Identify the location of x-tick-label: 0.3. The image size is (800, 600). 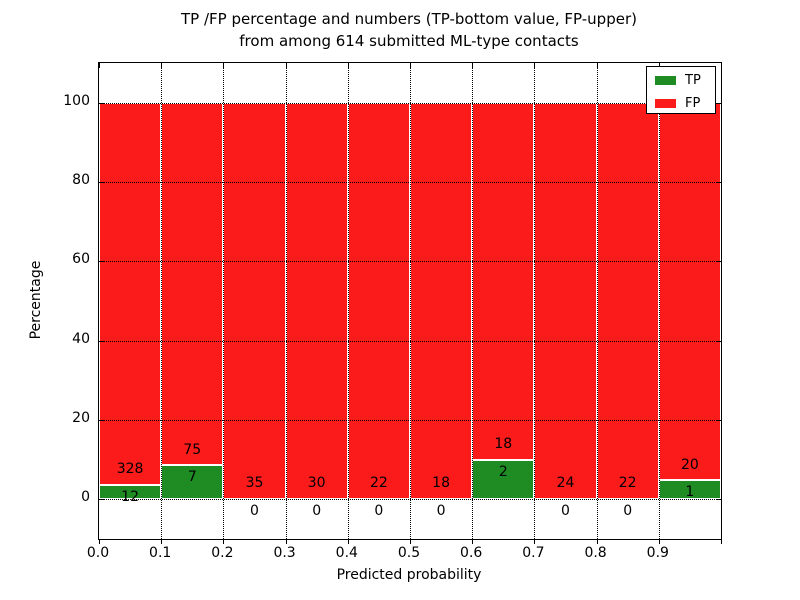
(284, 553).